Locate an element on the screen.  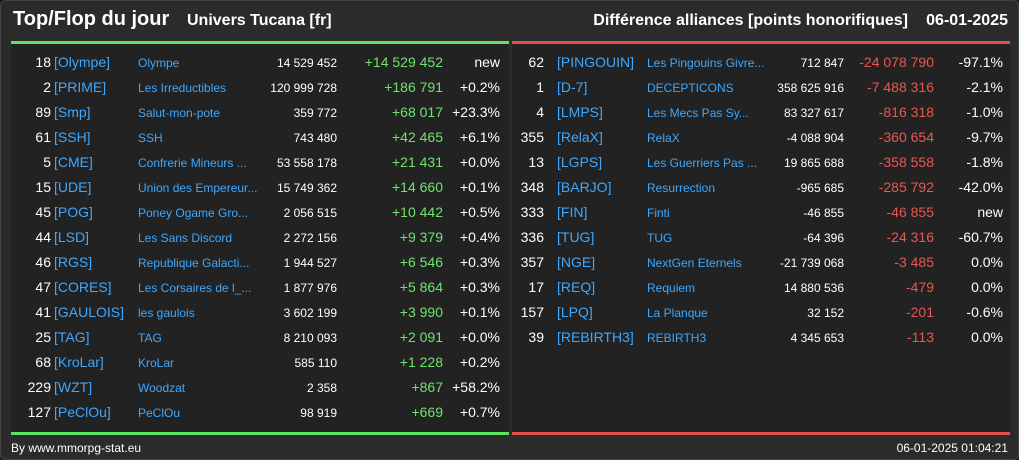
list-item: 17 [REQ] Requiem 14 880 536 -479 0.0% is located at coordinates (761, 287).